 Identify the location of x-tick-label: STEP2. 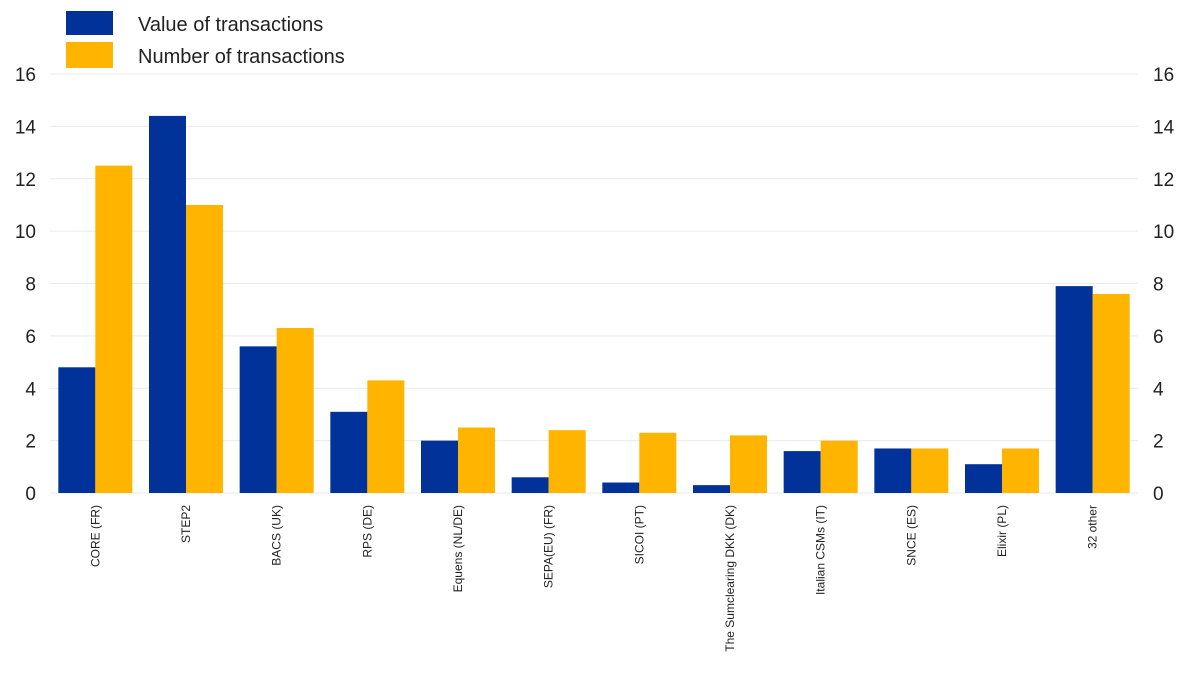
(186, 524).